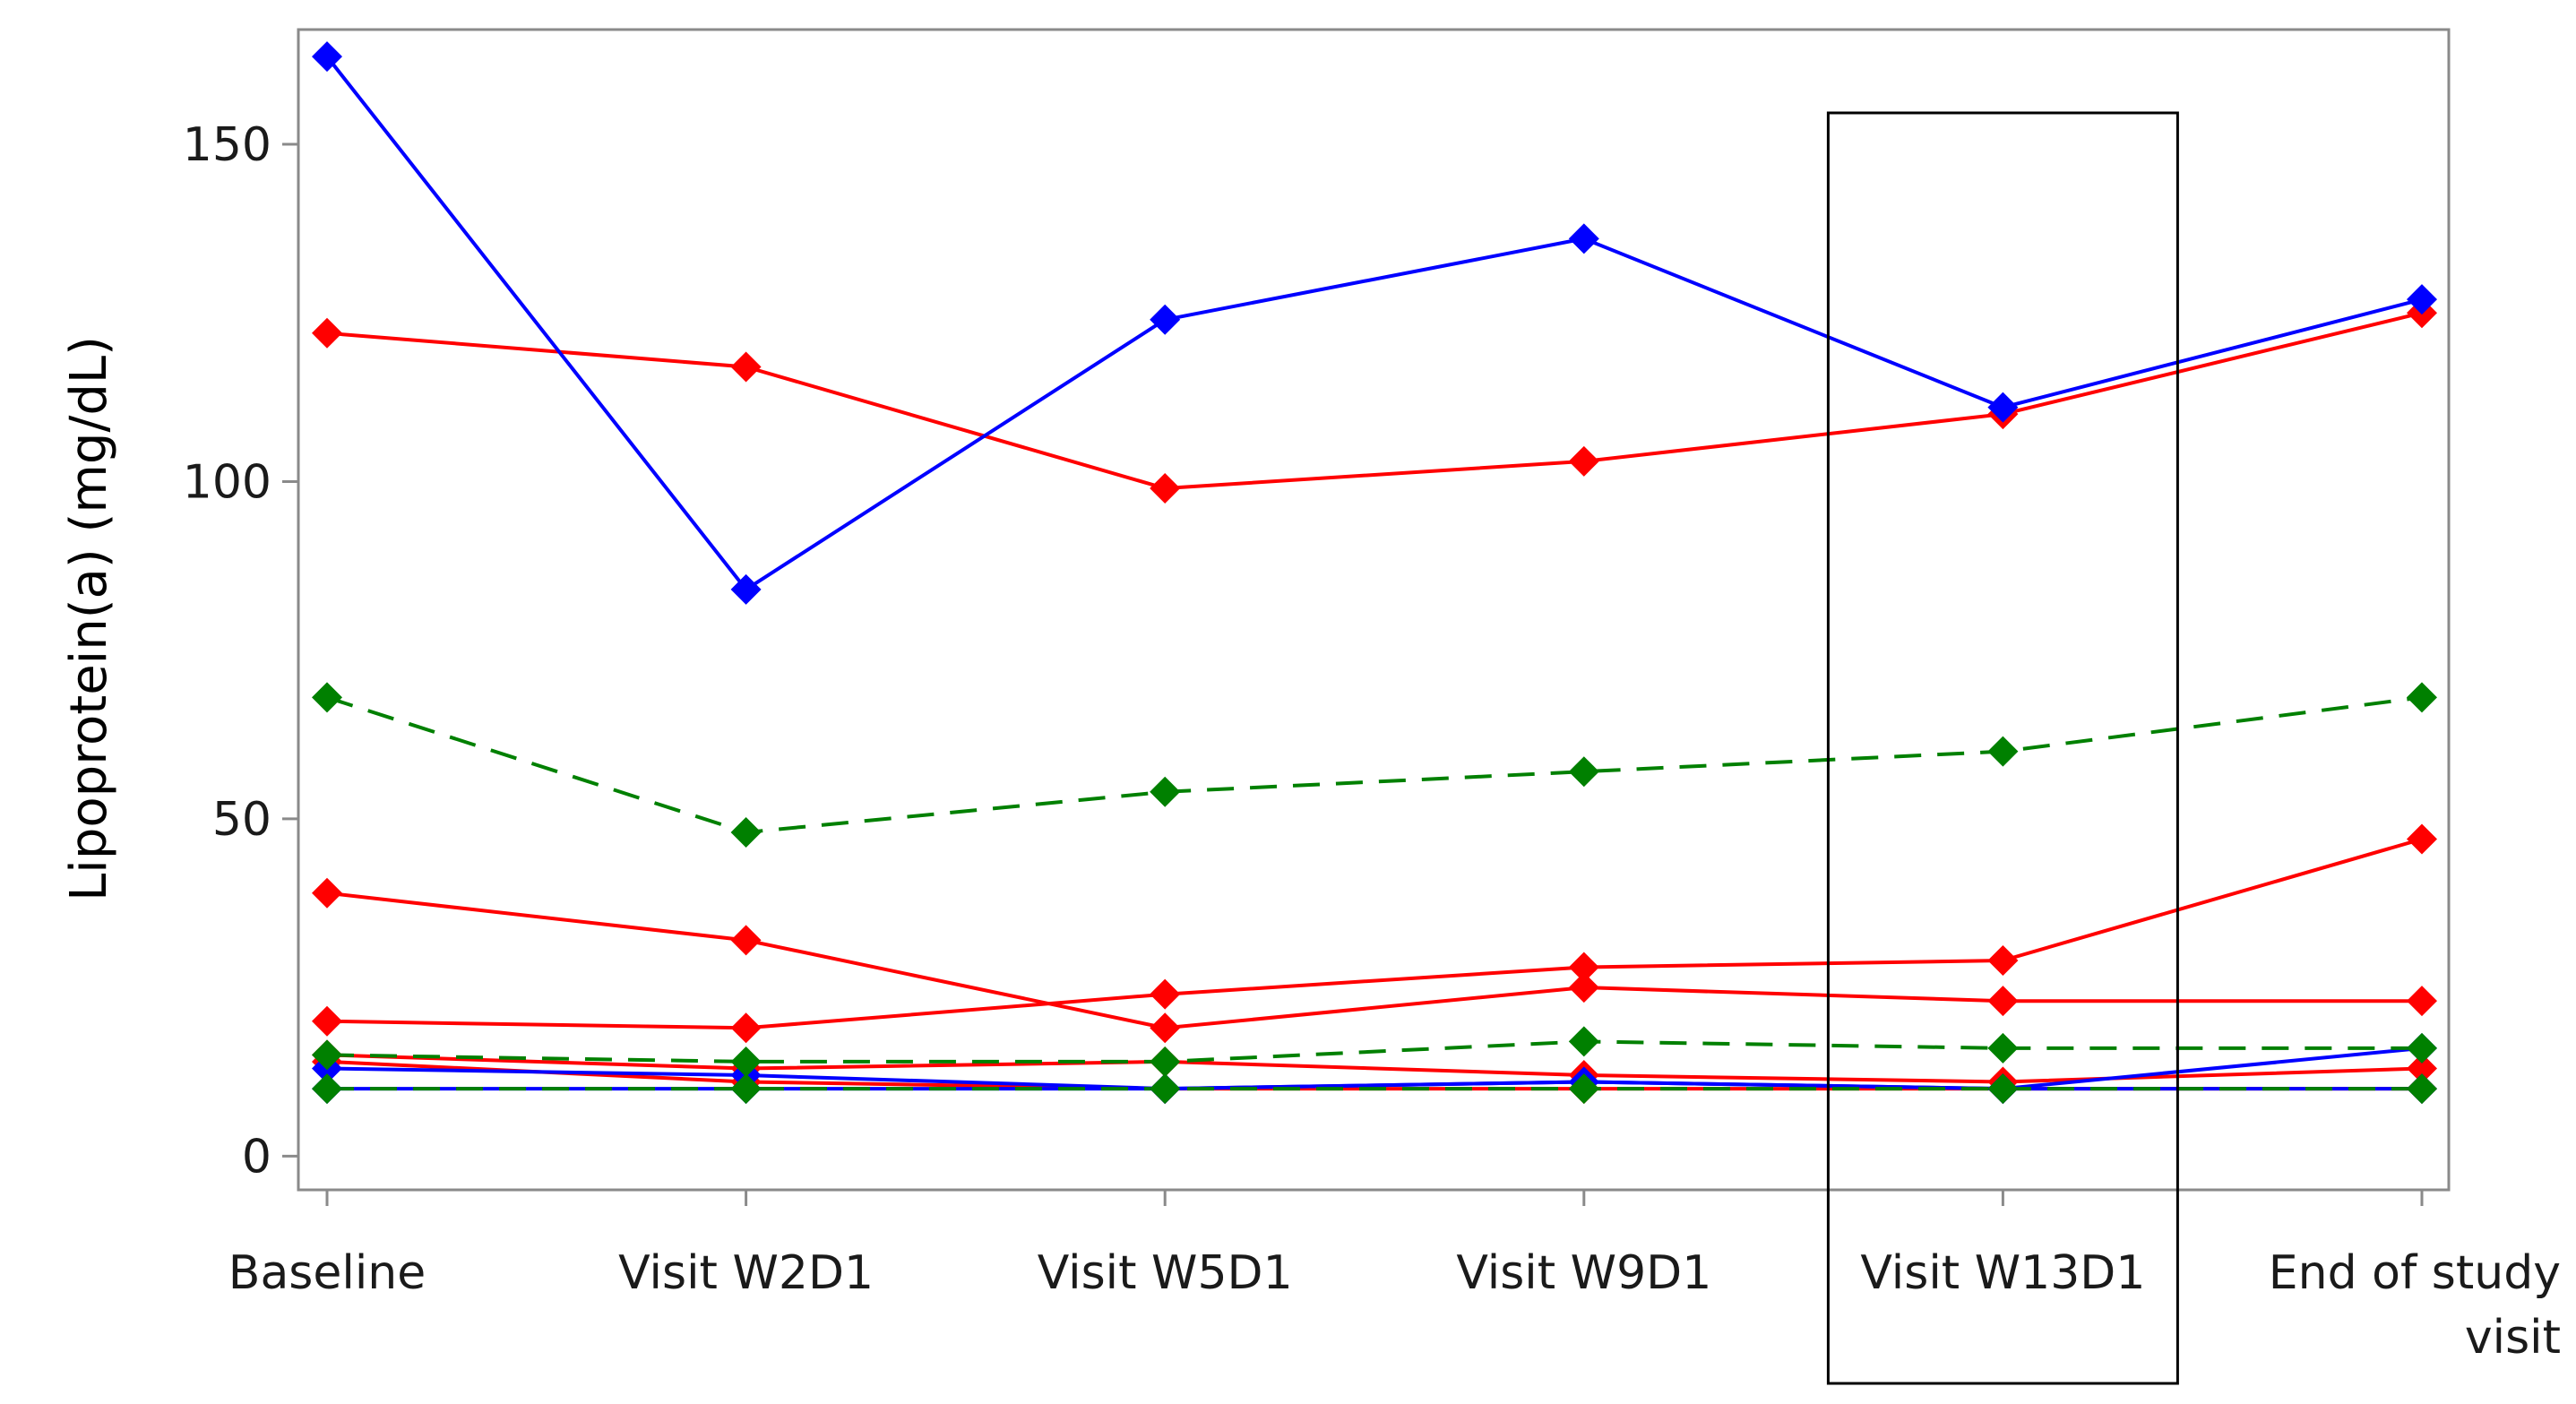 The image size is (2576, 1404). Describe the element at coordinates (256, 1157) in the screenshot. I see `y-tick-label: 0` at that location.